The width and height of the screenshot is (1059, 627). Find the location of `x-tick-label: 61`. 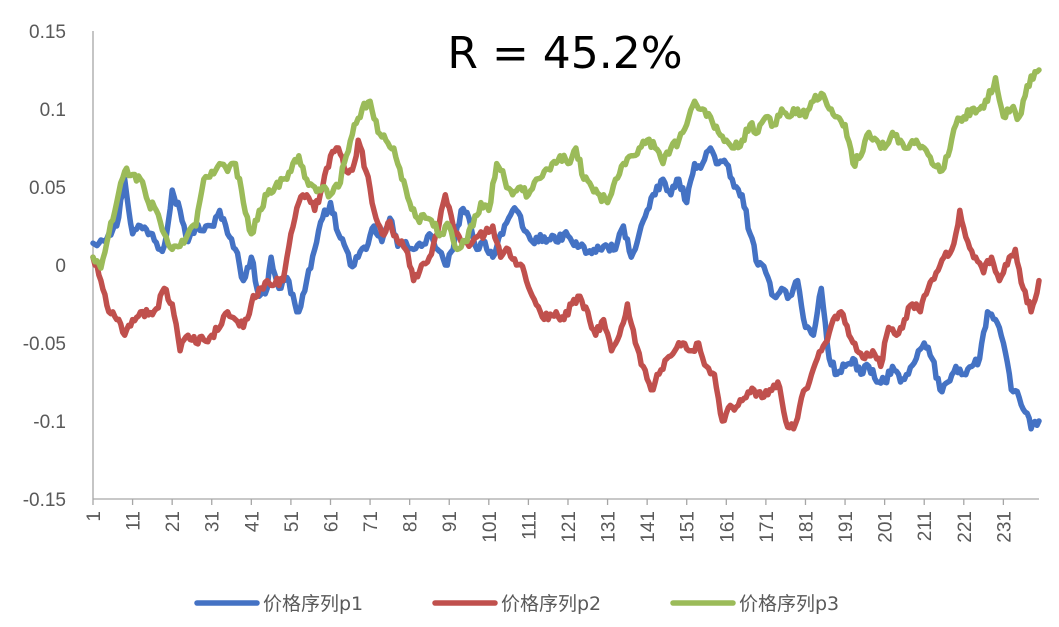

x-tick-label: 61 is located at coordinates (331, 521).